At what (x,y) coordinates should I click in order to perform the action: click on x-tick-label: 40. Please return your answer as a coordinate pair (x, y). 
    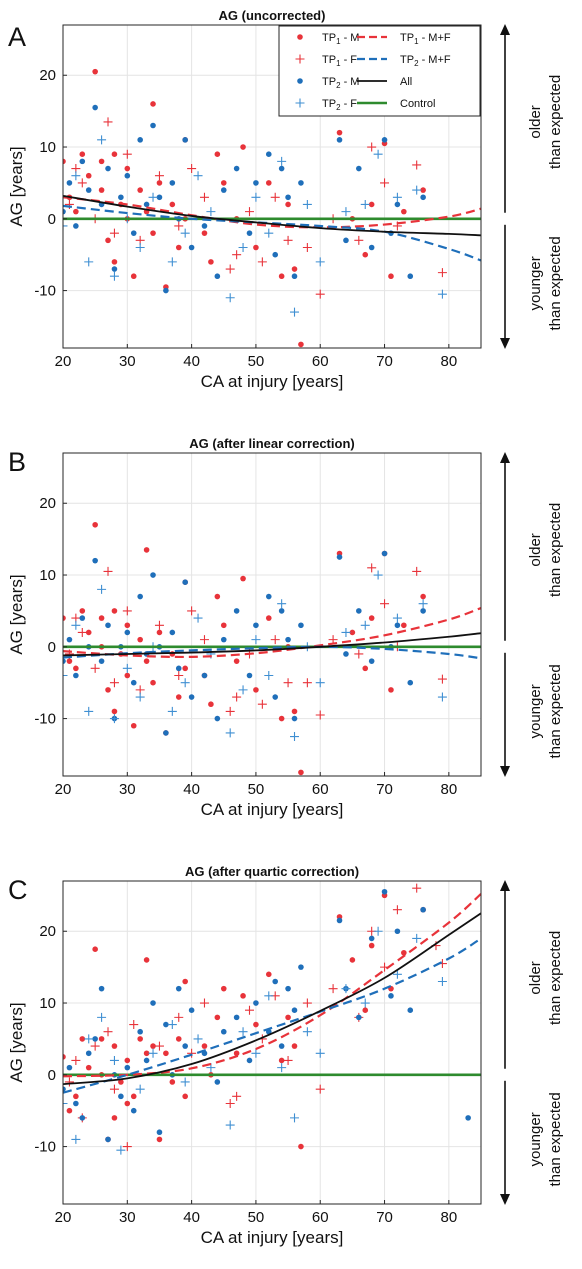
    Looking at the image, I should click on (191, 789).